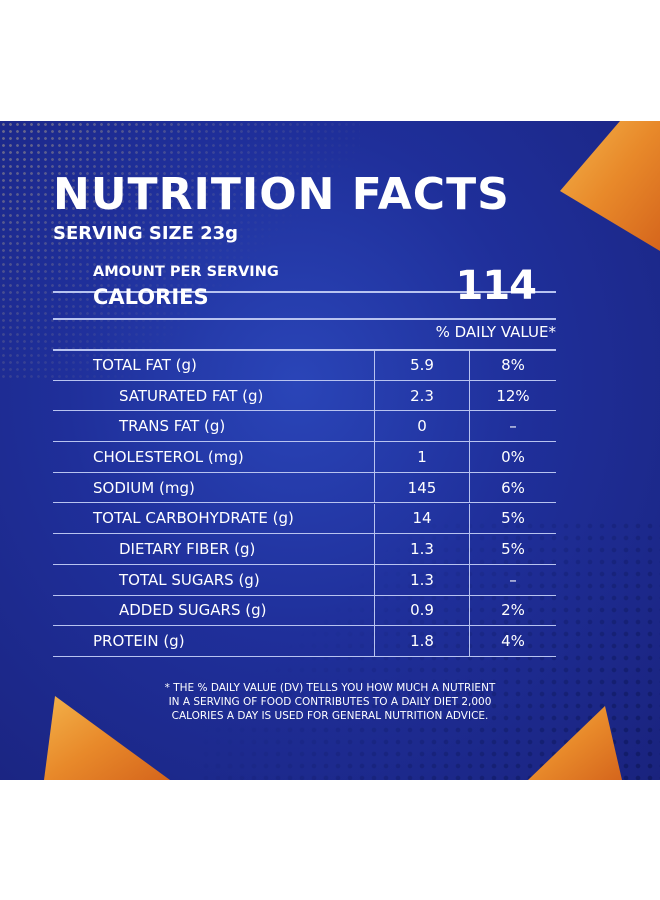 This screenshot has height=900, width=660. I want to click on chip-top-right, so click(610, 186).